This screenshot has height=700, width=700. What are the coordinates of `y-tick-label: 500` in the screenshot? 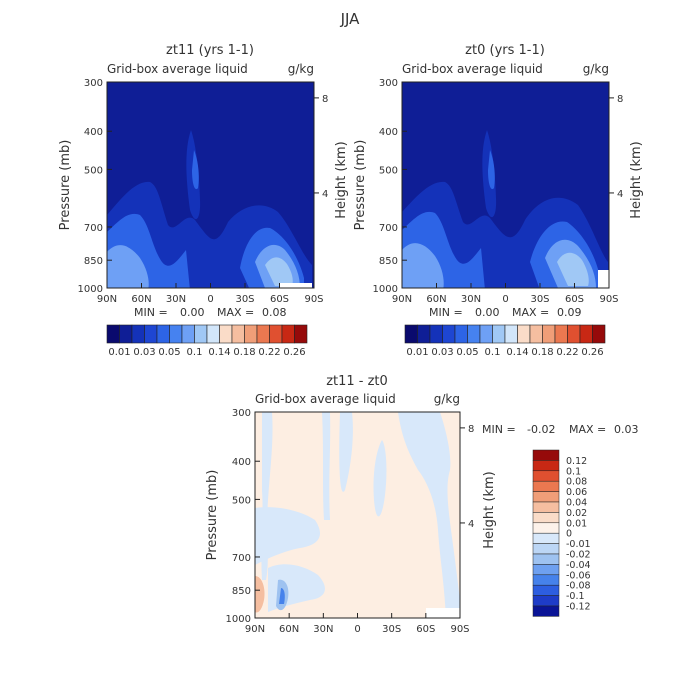 It's located at (93, 170).